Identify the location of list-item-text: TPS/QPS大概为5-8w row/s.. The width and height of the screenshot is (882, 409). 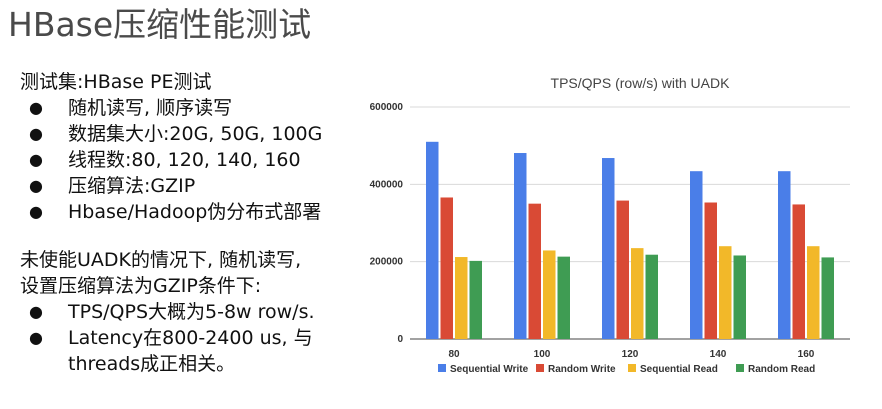
(191, 312).